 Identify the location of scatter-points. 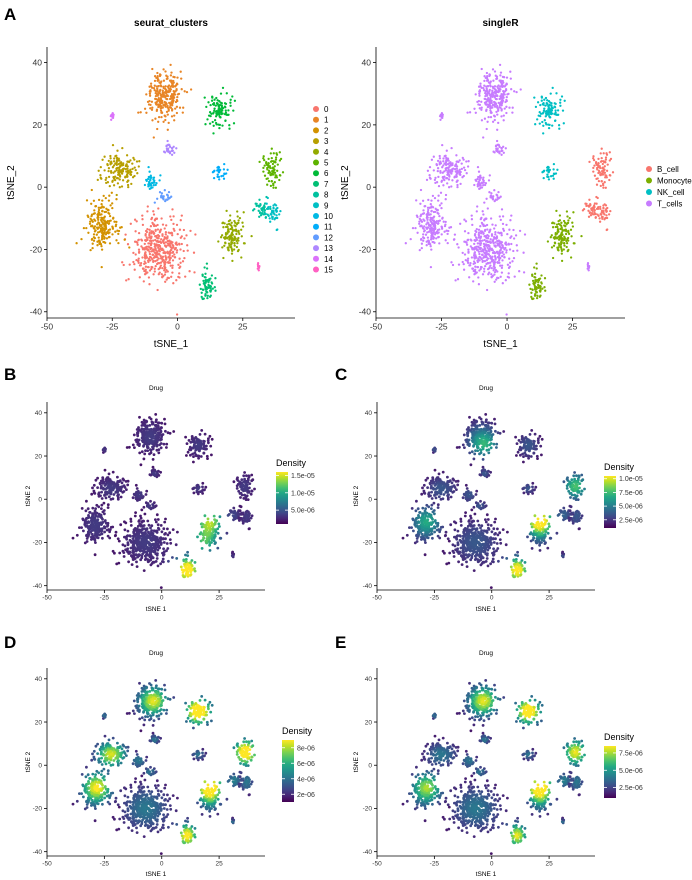
(180, 189).